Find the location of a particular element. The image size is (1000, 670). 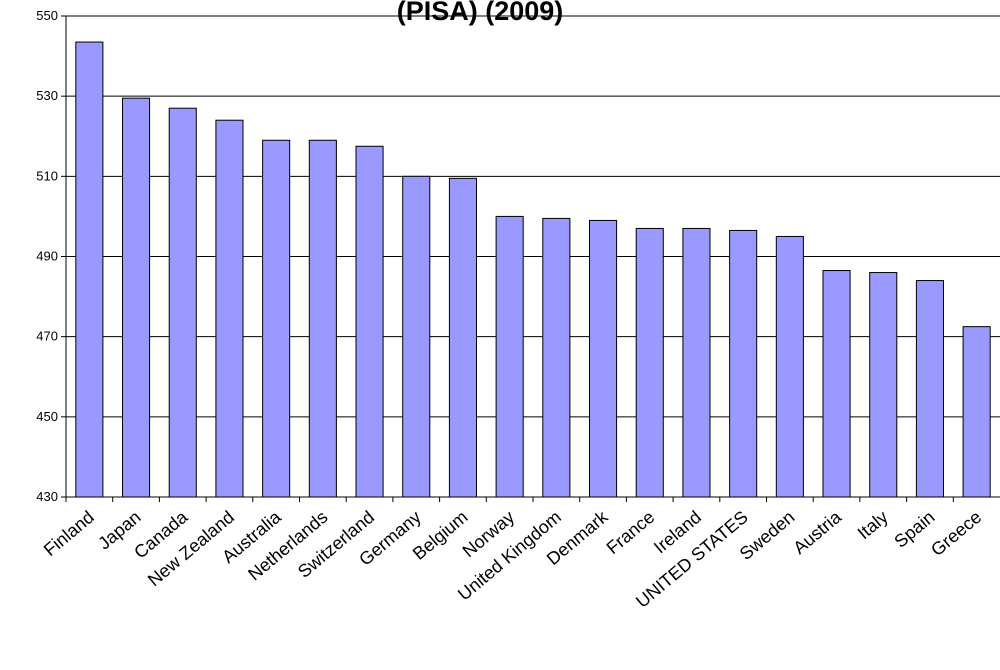

chart-title: (PISA) (2009) is located at coordinates (480, 13).